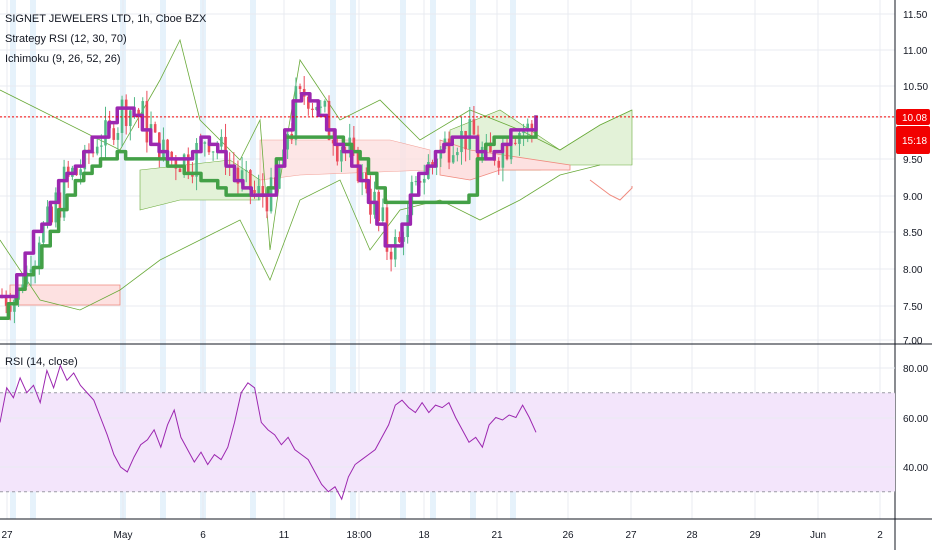  What do you see at coordinates (268, 432) in the screenshot?
I see `rsi-line` at bounding box center [268, 432].